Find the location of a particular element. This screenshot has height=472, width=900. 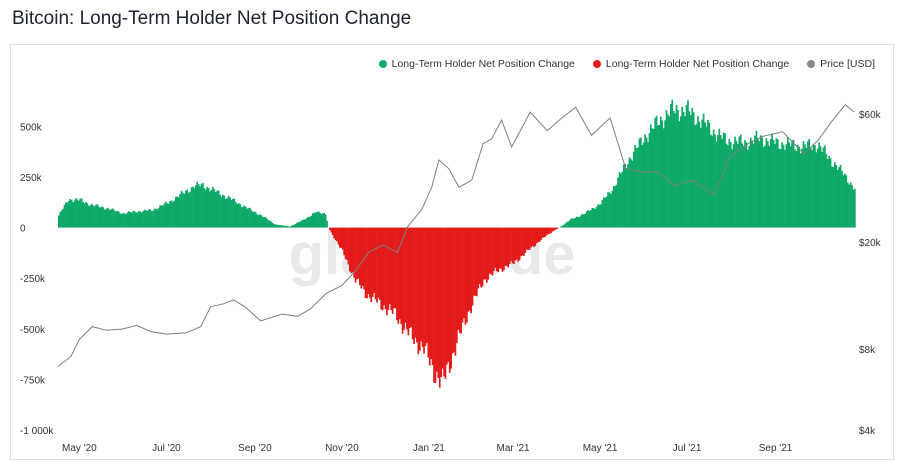

y-left-tick-label: -500k is located at coordinates (33, 330).